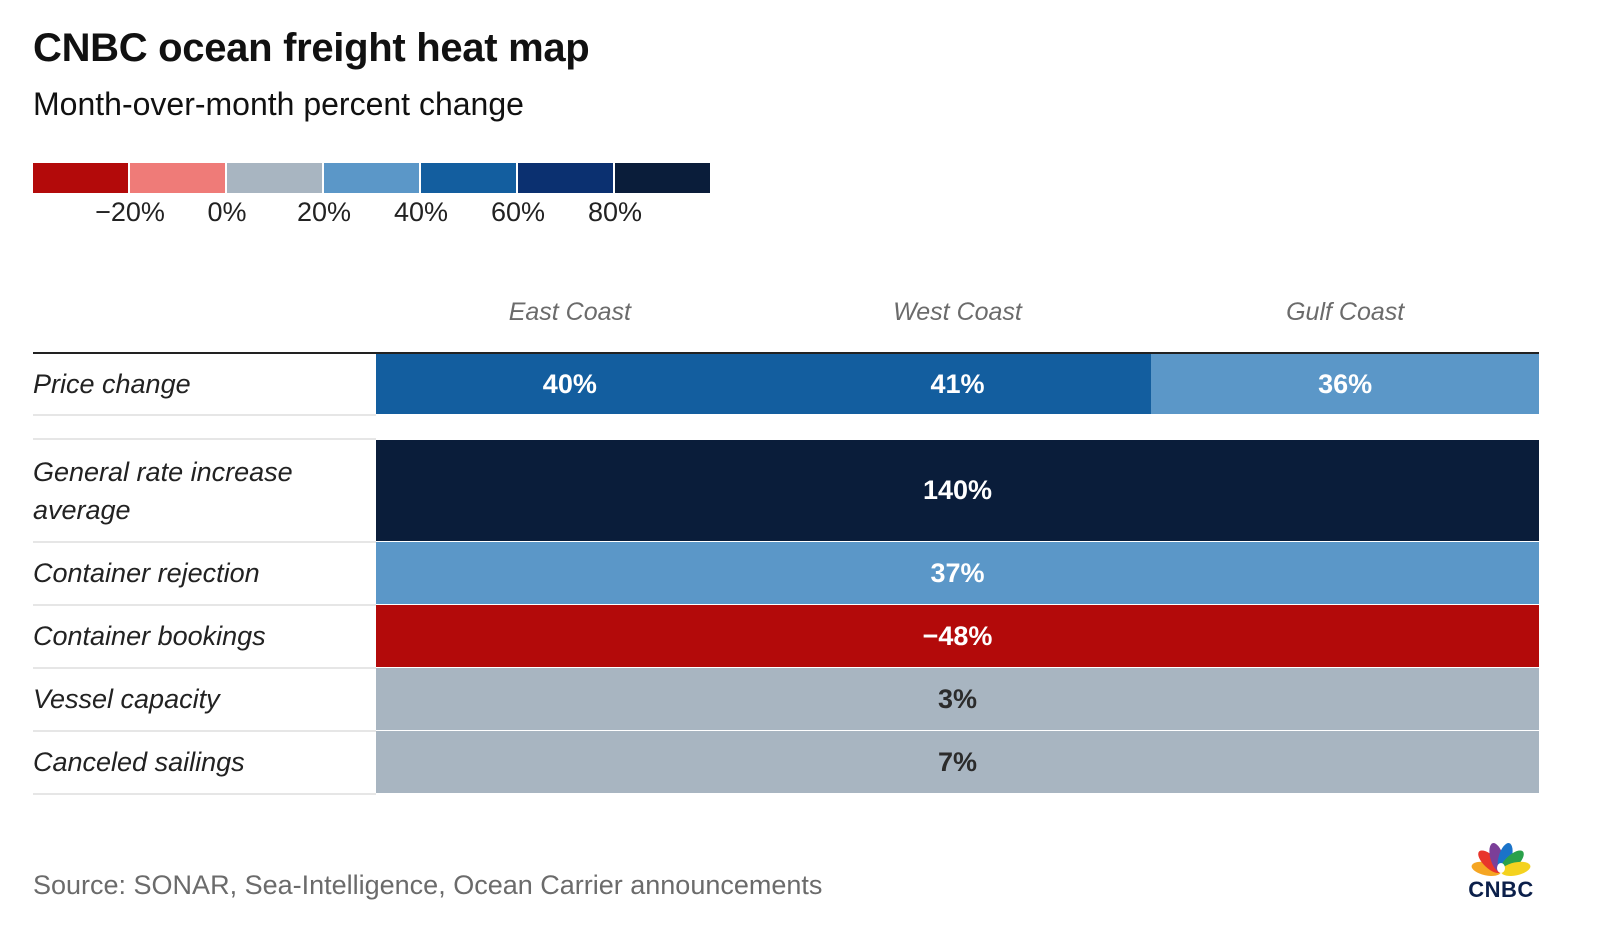  Describe the element at coordinates (957, 636) in the screenshot. I see `heatmap-cell: −48%` at that location.